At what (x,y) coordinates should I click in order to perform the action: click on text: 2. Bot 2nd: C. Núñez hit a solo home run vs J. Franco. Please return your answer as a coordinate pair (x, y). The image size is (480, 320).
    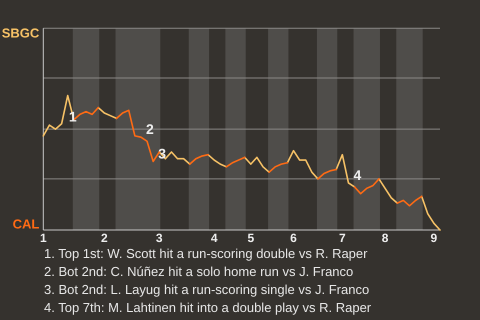
    Looking at the image, I should click on (199, 271).